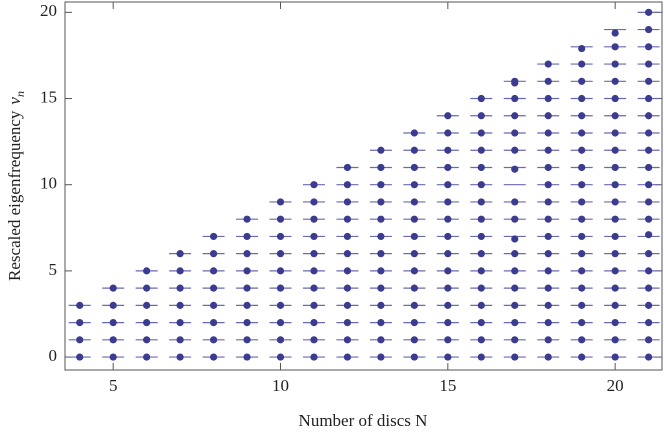 The height and width of the screenshot is (434, 664). What do you see at coordinates (14, 101) in the screenshot?
I see `y-label-symbol: ν` at bounding box center [14, 101].